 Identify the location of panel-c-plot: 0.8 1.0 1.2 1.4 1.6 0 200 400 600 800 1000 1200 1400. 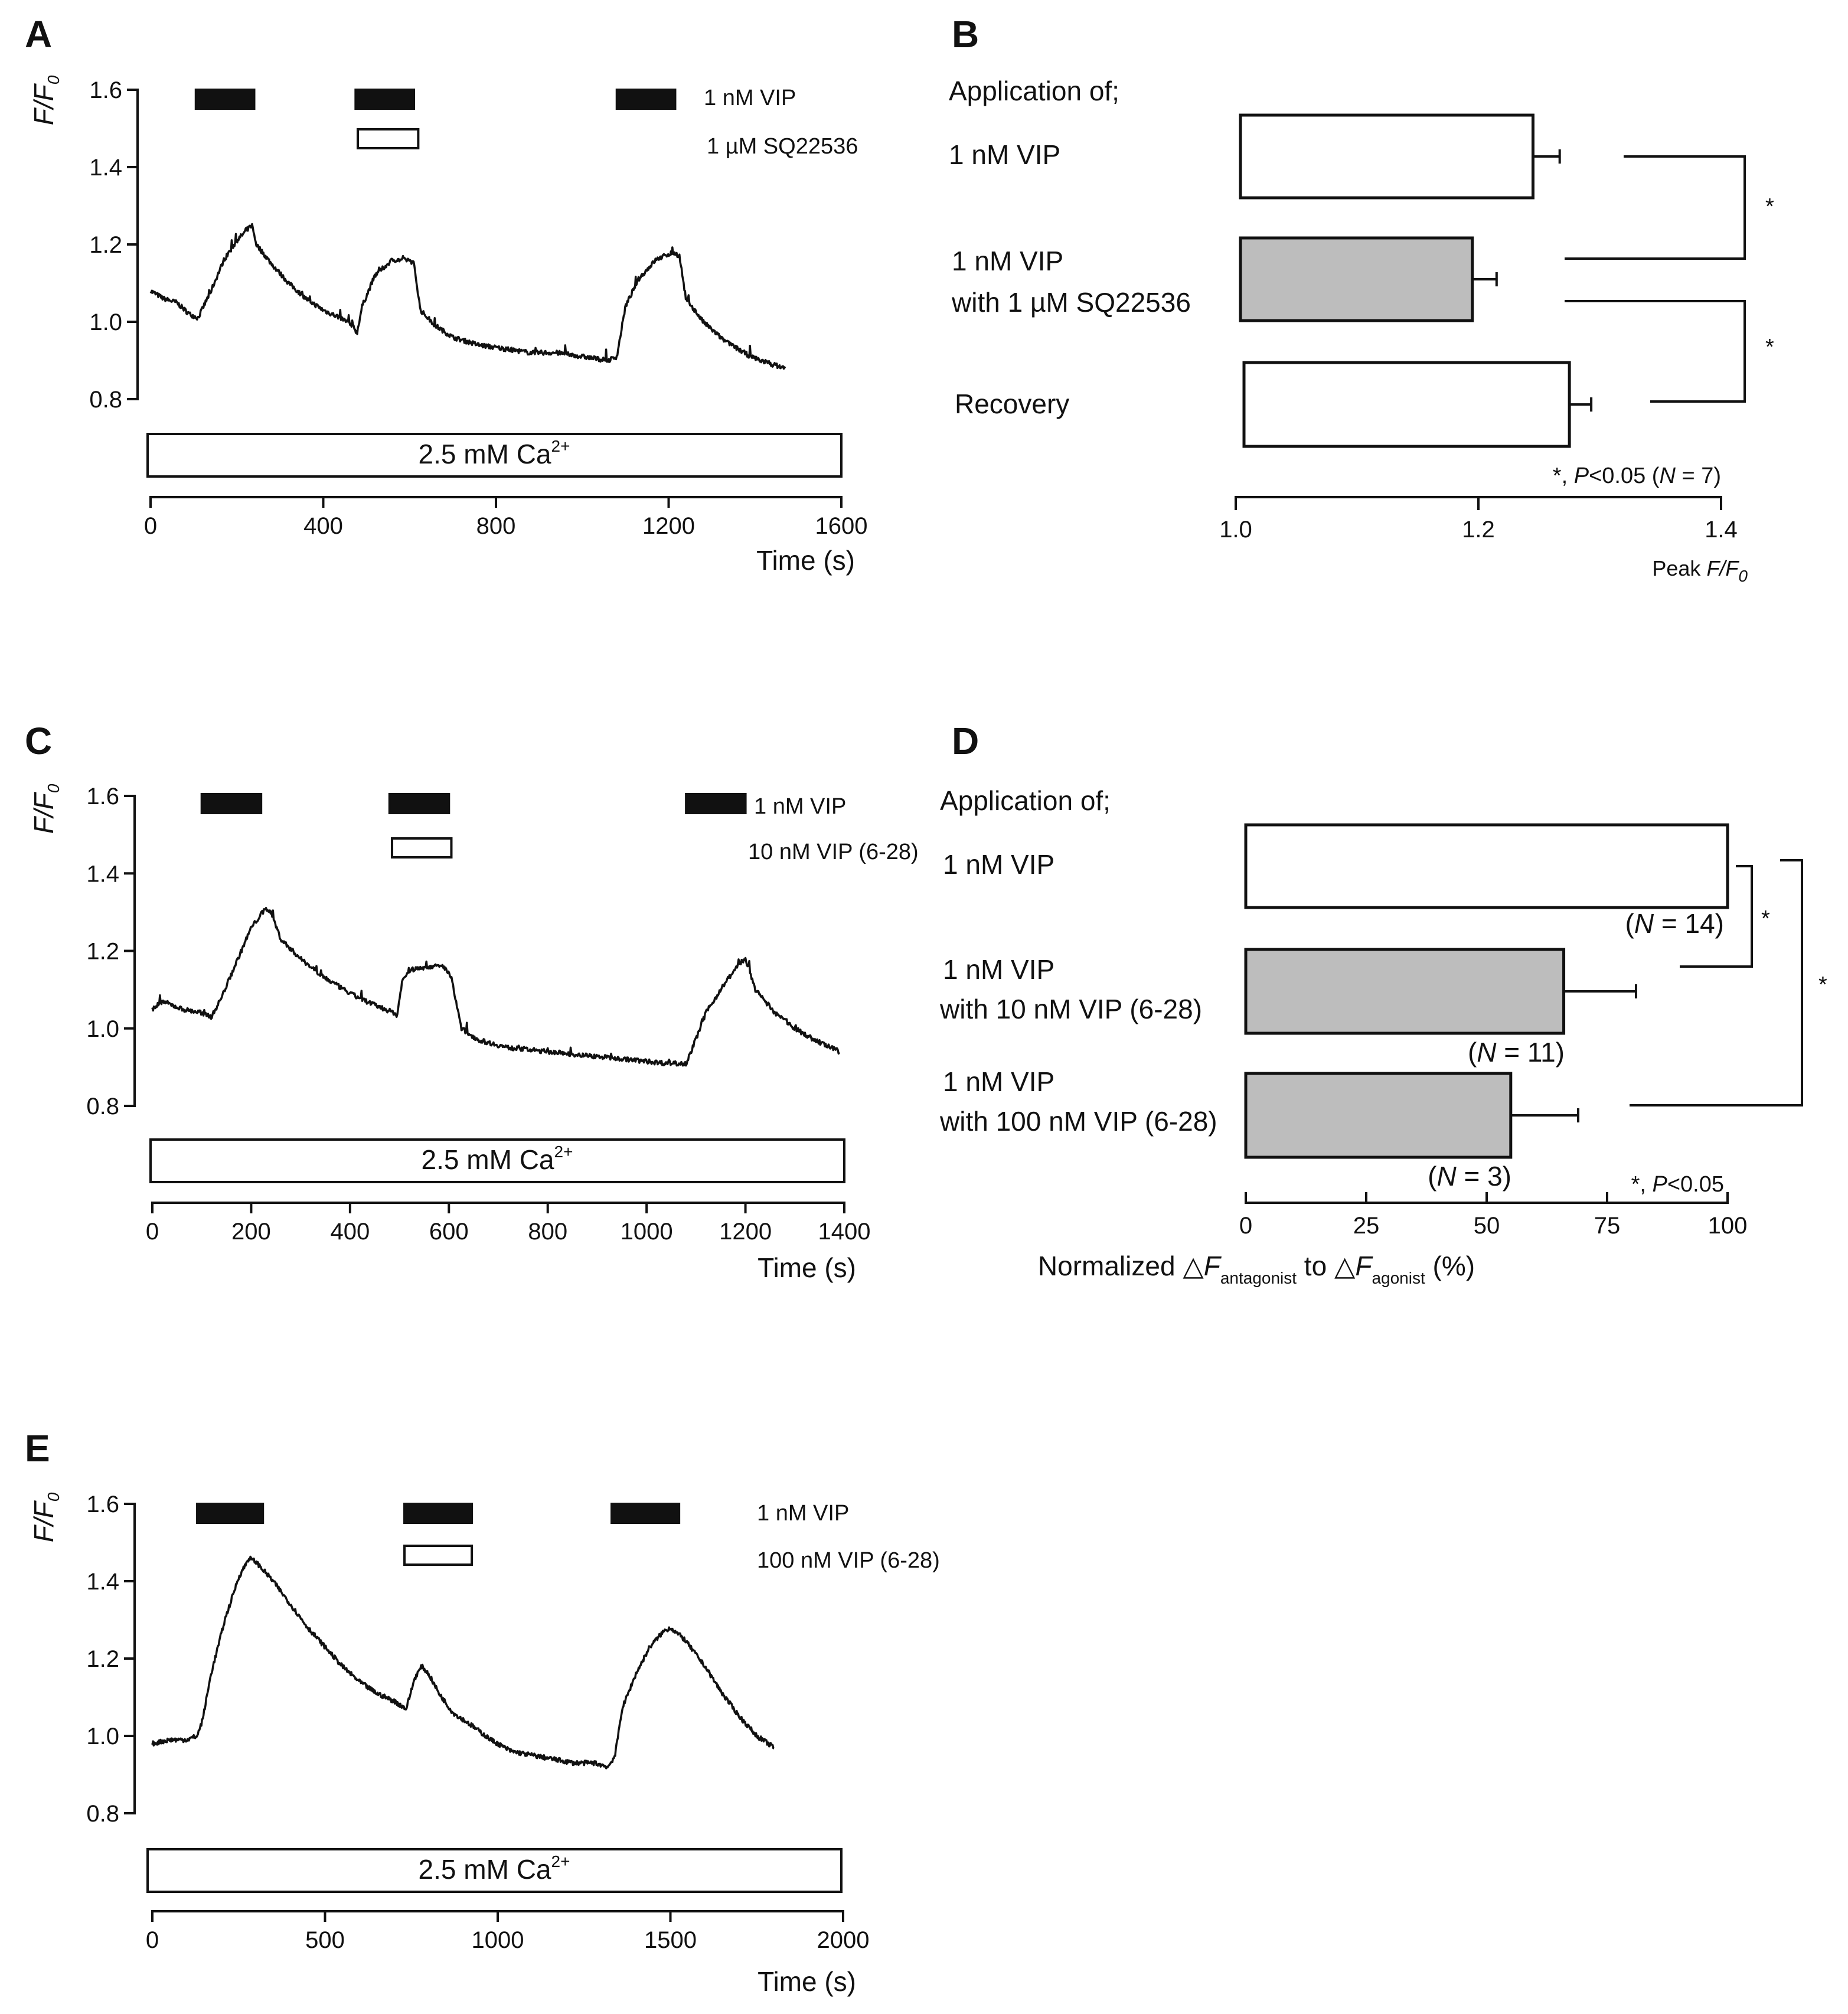
(478, 1015).